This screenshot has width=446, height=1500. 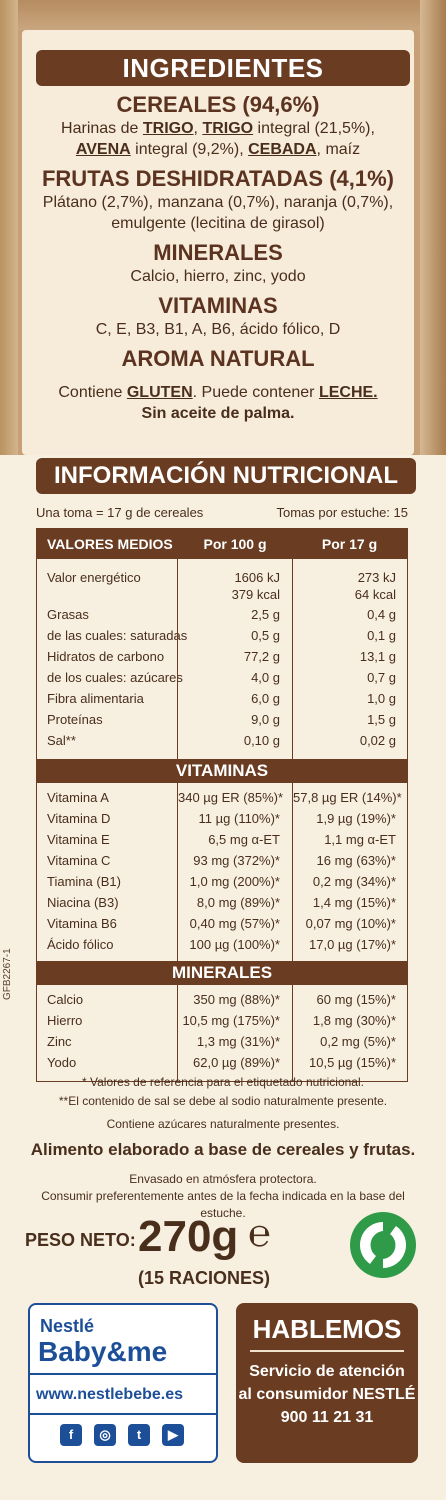 What do you see at coordinates (236, 860) in the screenshot?
I see `table-cell: 93 mg (372%)*` at bounding box center [236, 860].